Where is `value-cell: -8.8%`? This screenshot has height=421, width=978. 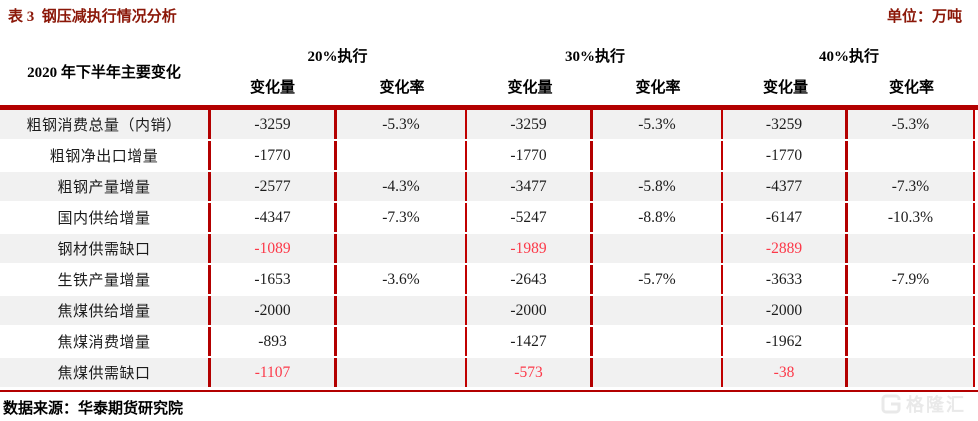
value-cell: -8.8% is located at coordinates (658, 217).